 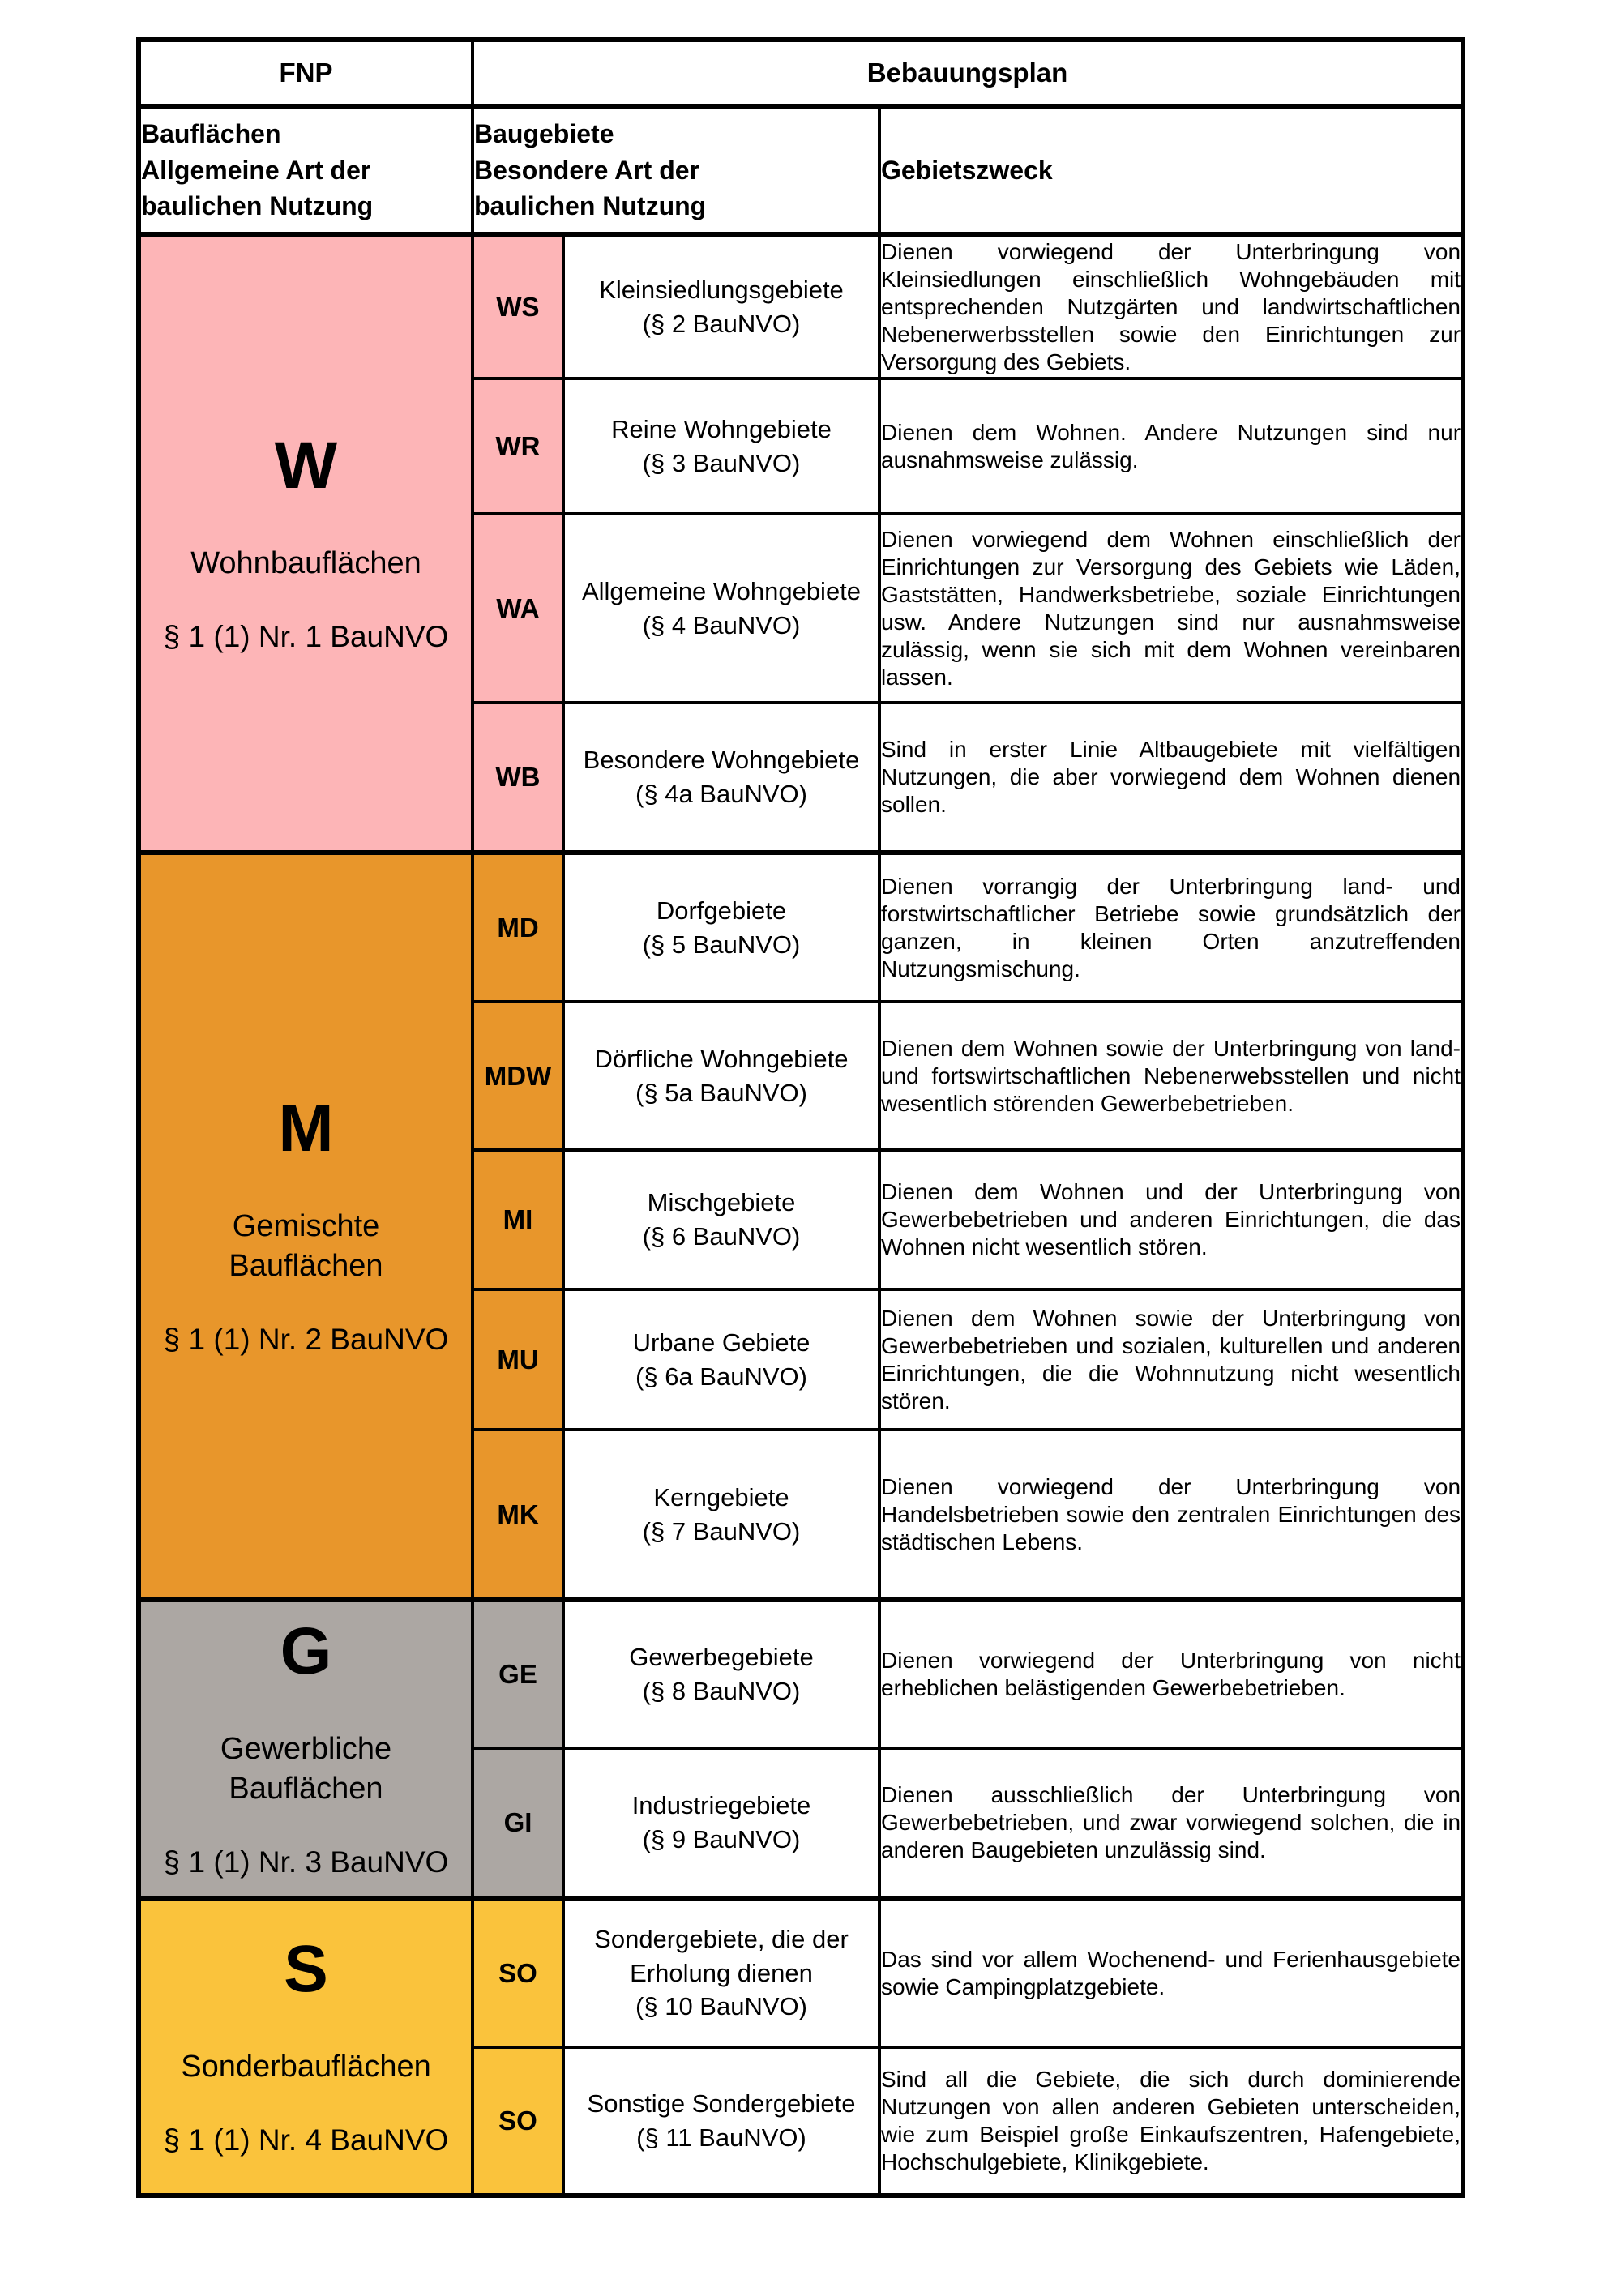 What do you see at coordinates (721, 1076) in the screenshot?
I see `name-cell-mdw: Dörfliche Wohngebiete (§ 5a BauNVO)` at bounding box center [721, 1076].